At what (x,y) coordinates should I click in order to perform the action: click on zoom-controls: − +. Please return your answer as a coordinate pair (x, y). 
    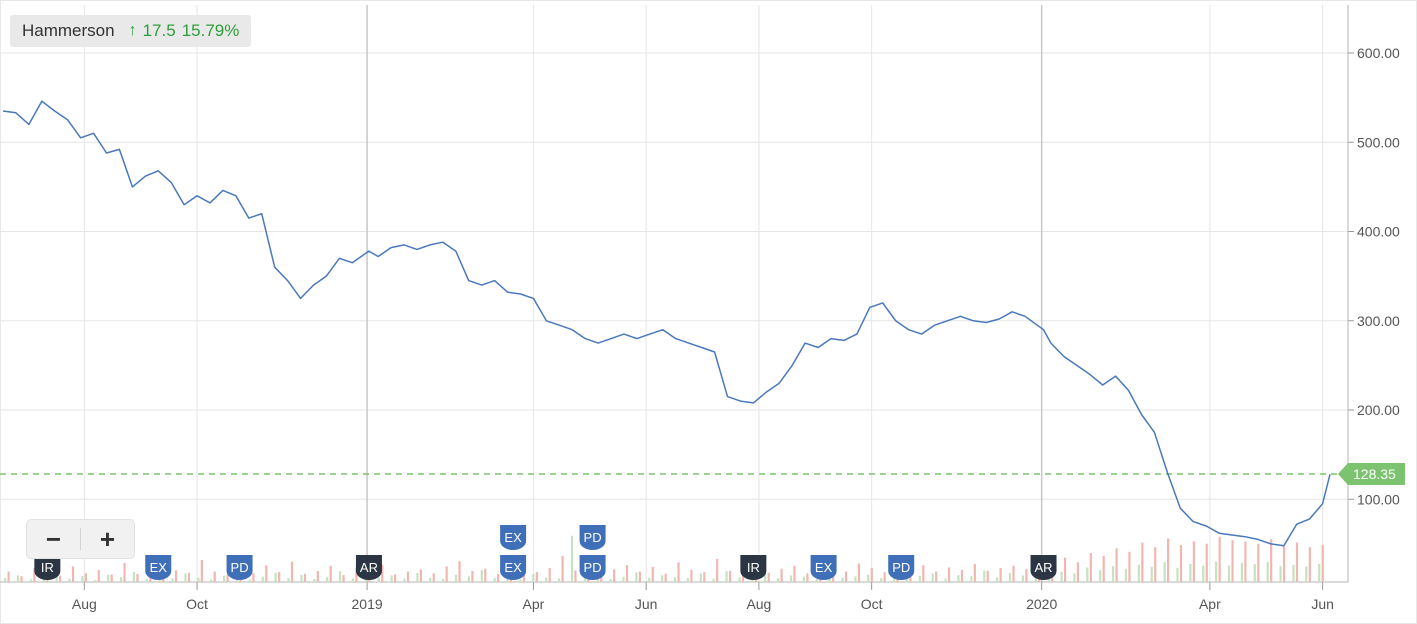
    Looking at the image, I should click on (80, 539).